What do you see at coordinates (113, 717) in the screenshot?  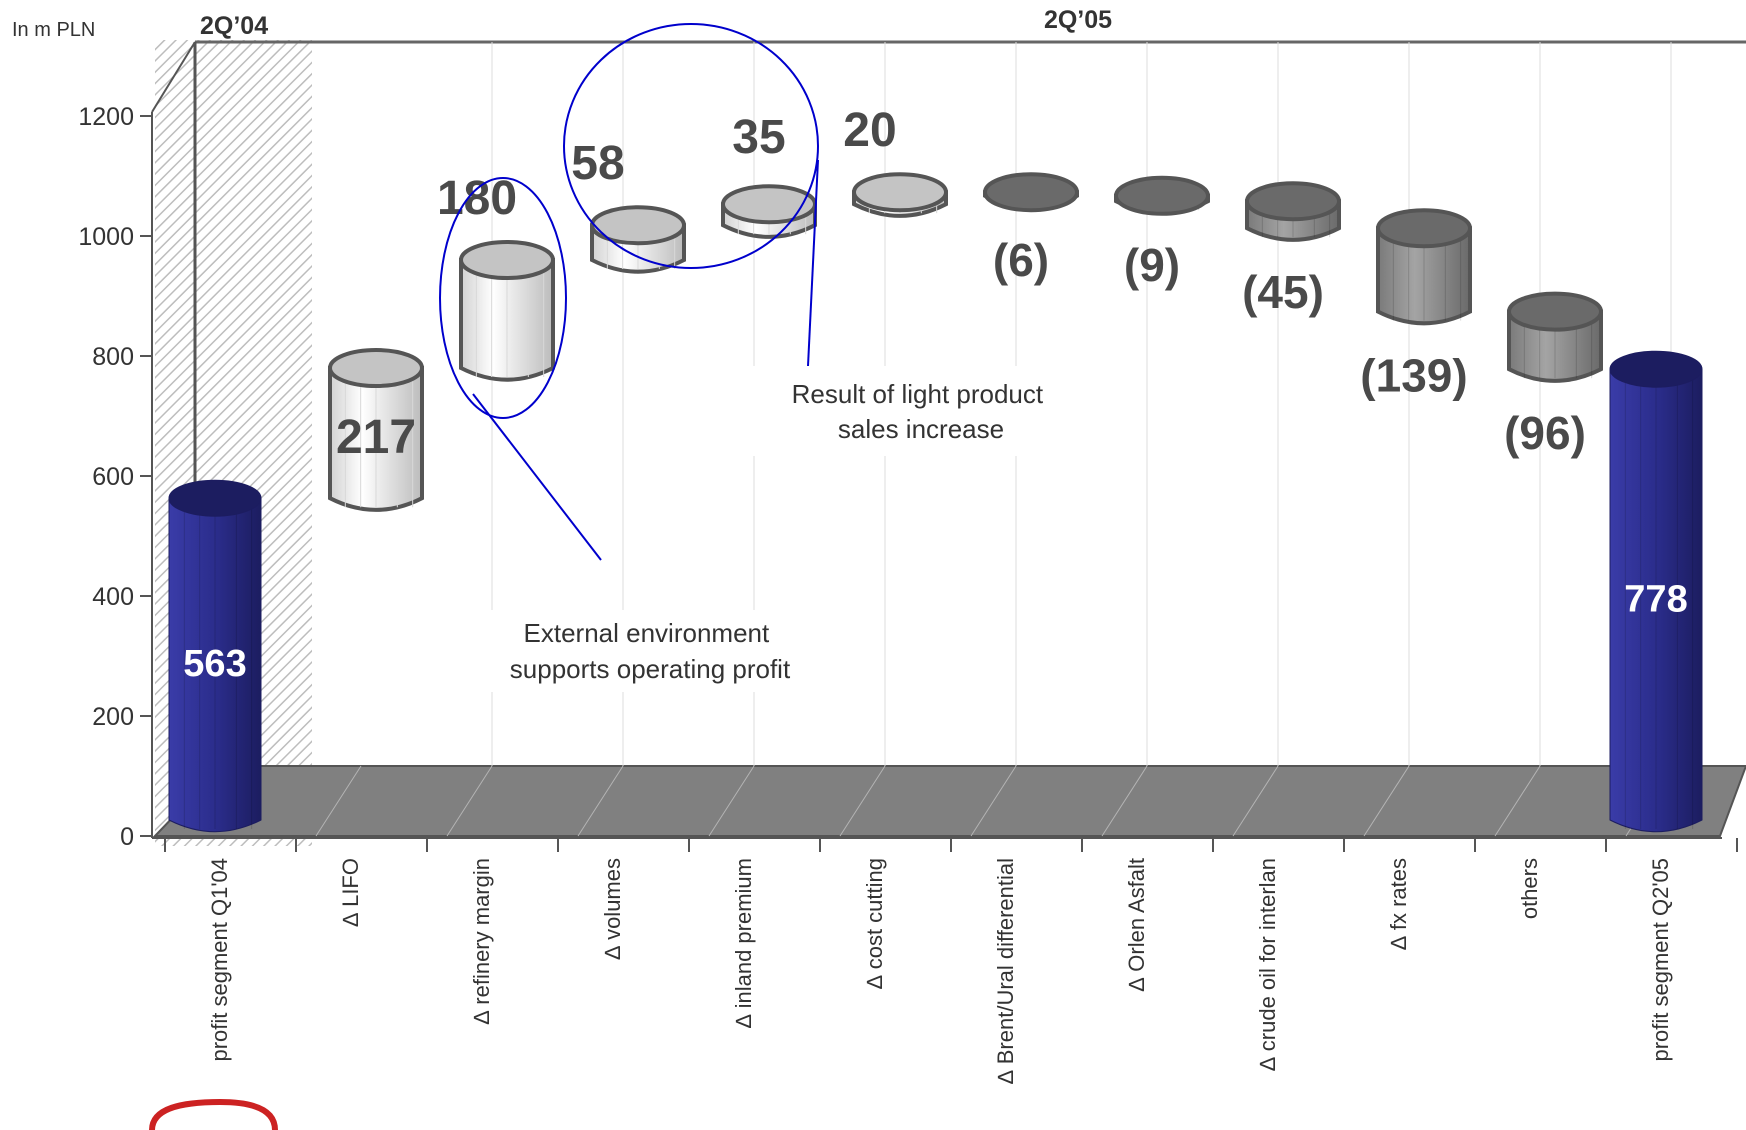 I see `y-tick-label: 200` at bounding box center [113, 717].